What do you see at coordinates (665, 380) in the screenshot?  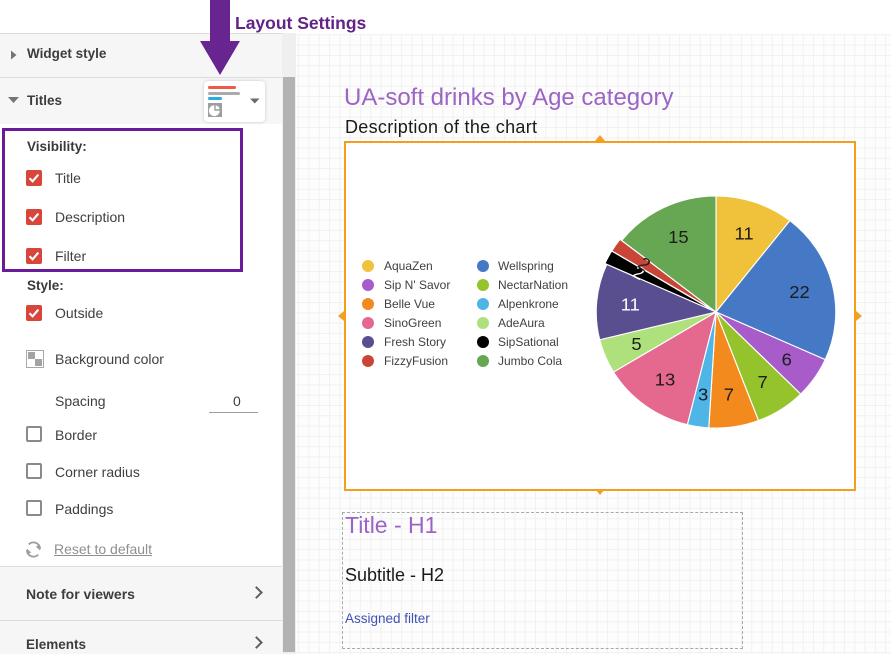 I see `svg-text: 13` at bounding box center [665, 380].